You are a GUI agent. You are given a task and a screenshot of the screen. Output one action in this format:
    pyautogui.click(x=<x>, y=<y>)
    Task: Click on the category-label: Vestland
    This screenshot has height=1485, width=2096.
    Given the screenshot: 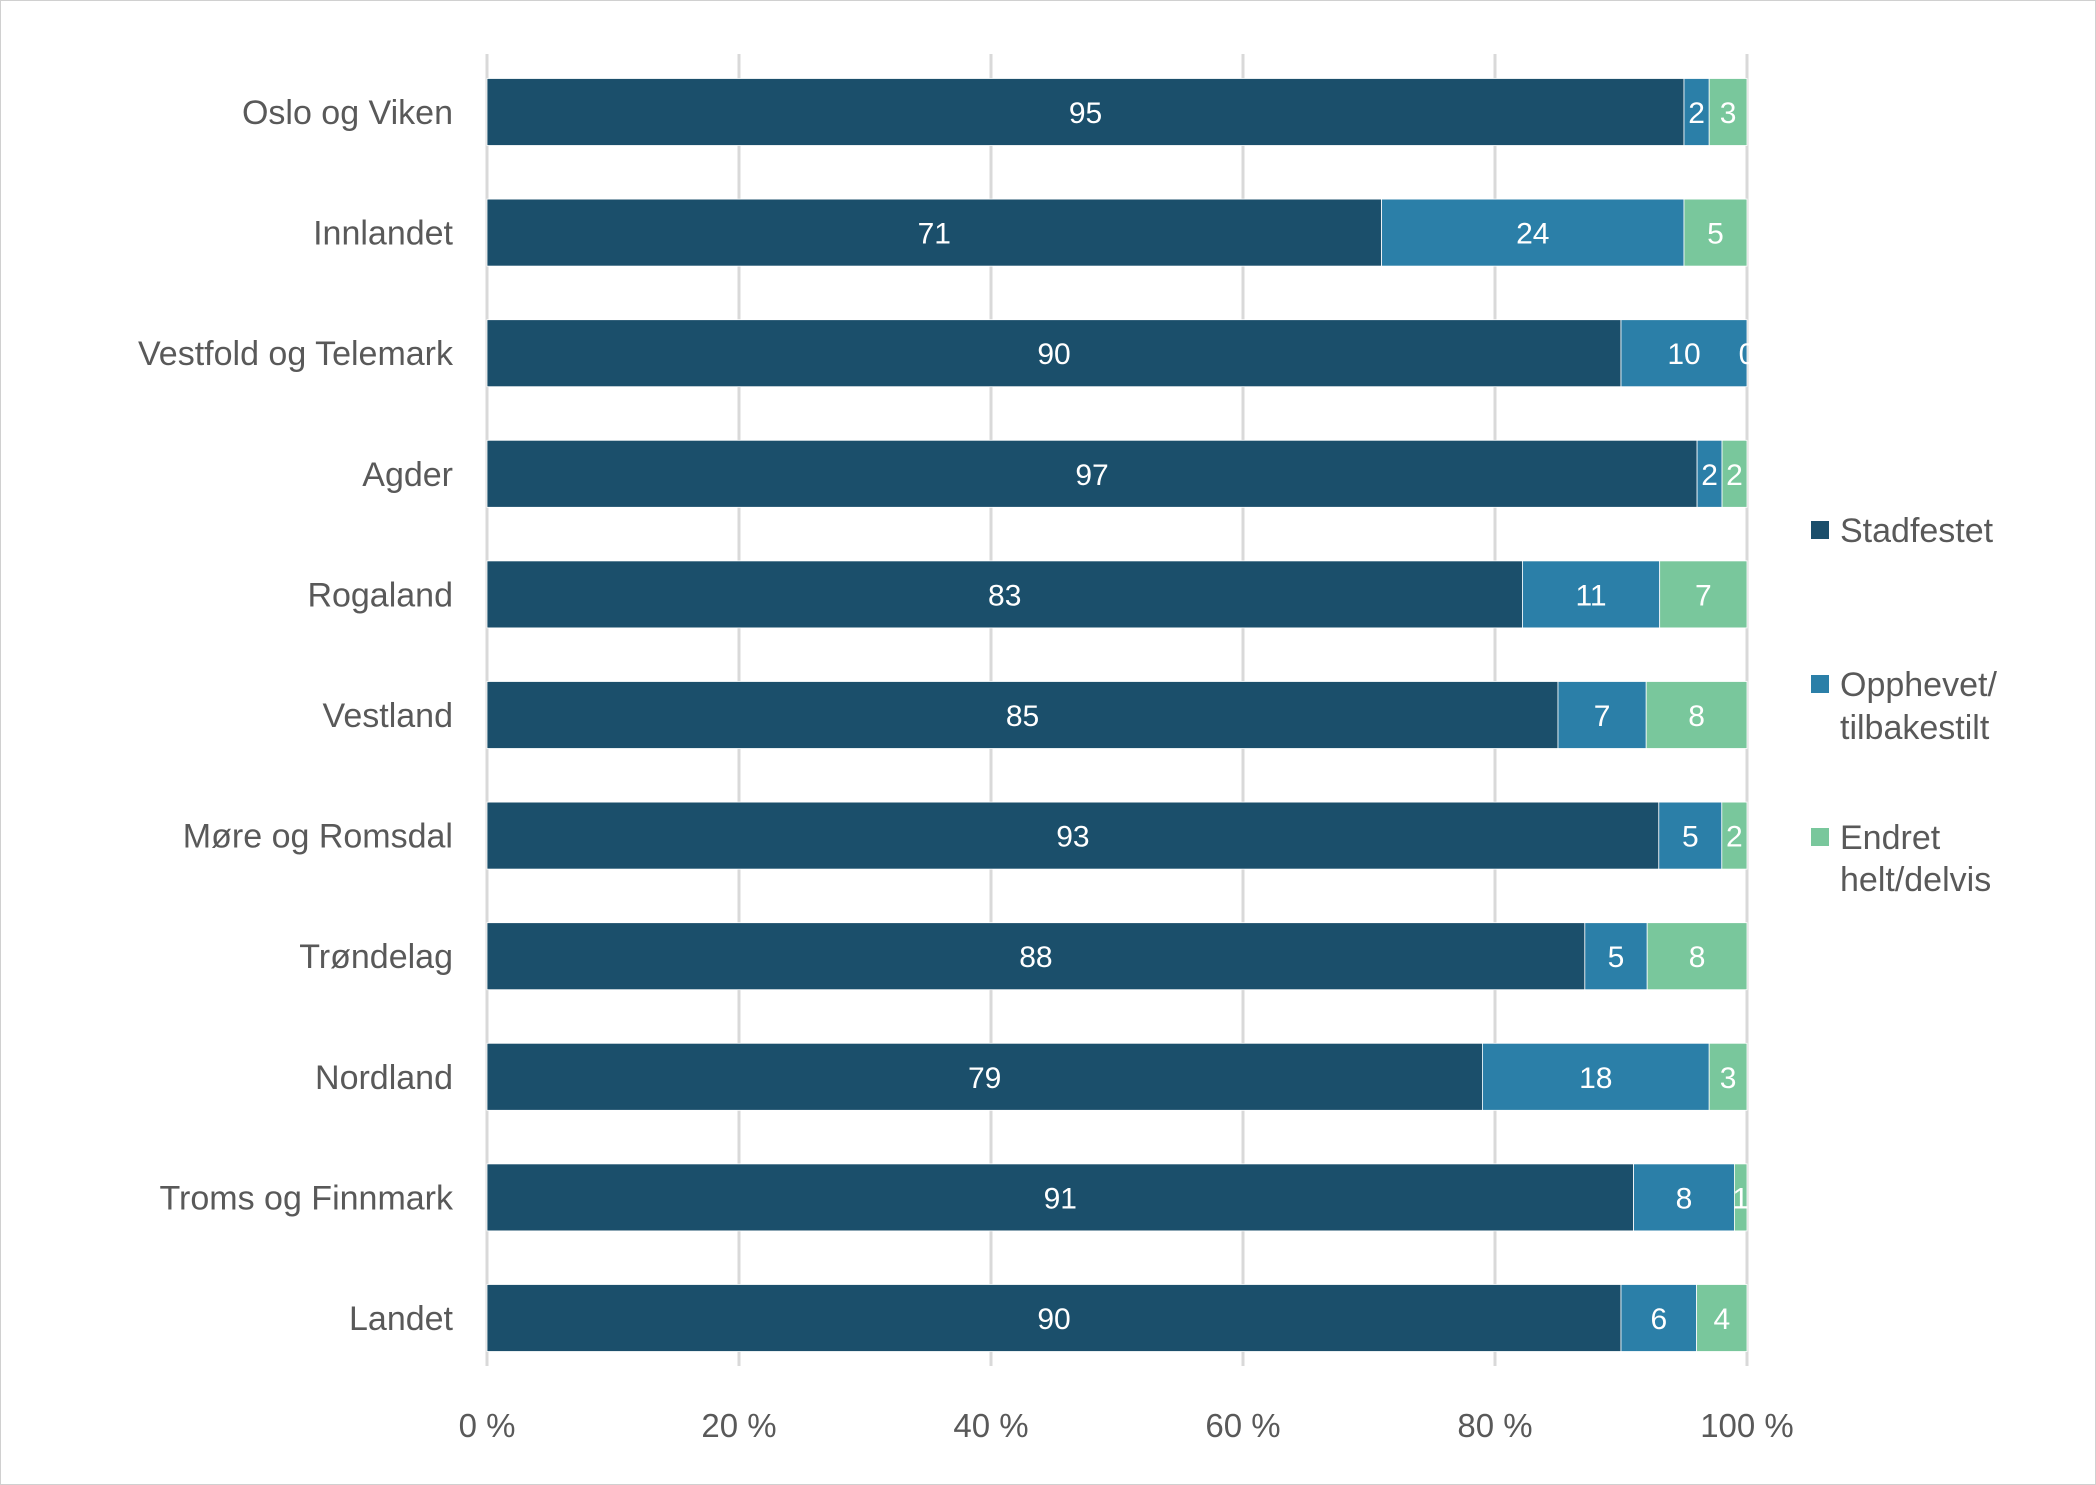 What is the action you would take?
    pyautogui.click(x=388, y=716)
    